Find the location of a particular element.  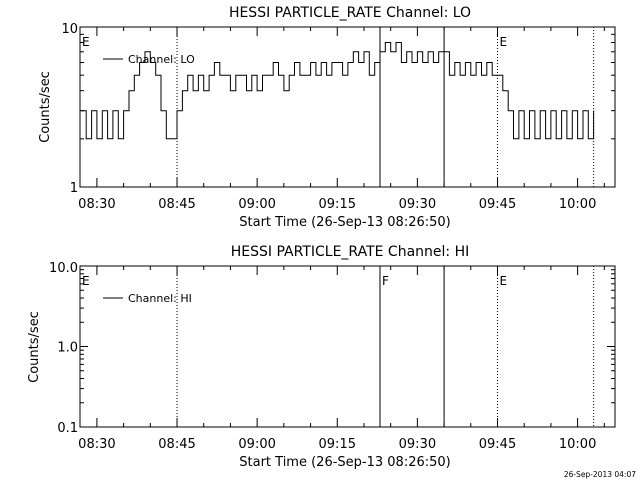

x-tick-label-hi: 10:00 is located at coordinates (577, 444).